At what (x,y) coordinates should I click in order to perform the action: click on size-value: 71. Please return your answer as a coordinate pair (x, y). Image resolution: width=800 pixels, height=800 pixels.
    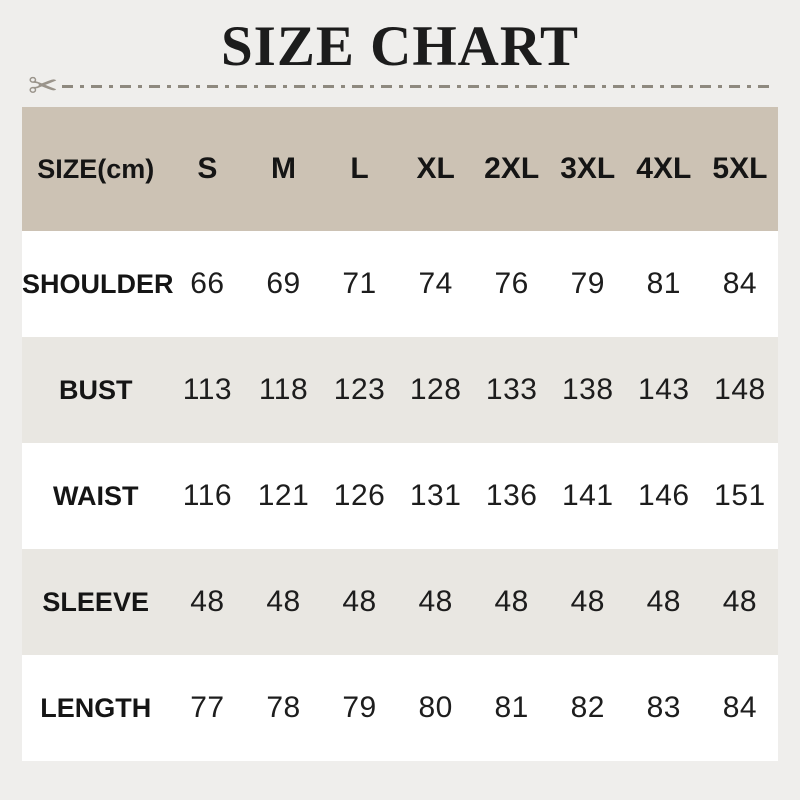
    Looking at the image, I should click on (359, 283).